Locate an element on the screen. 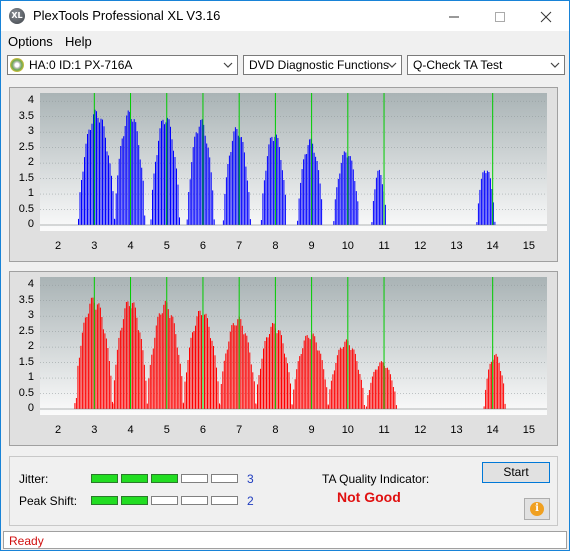 This screenshot has width=570, height=551. close-icon is located at coordinates (546, 17).